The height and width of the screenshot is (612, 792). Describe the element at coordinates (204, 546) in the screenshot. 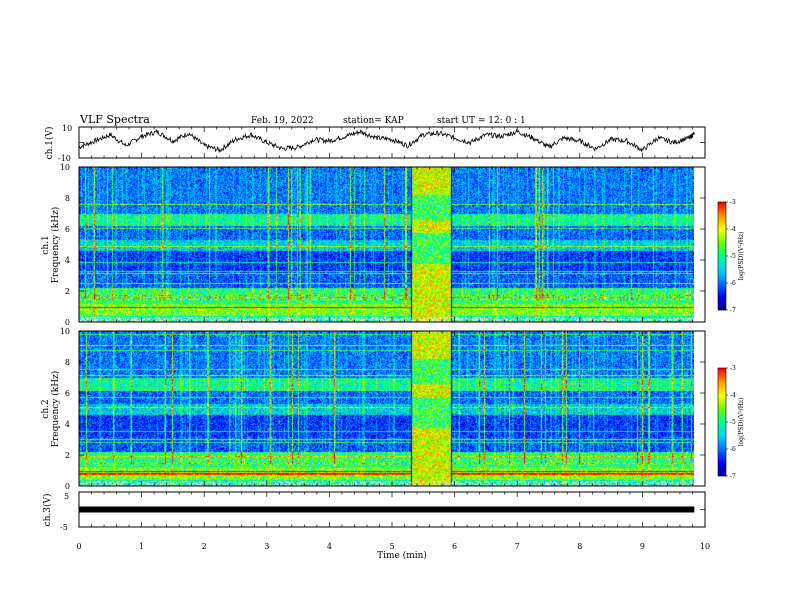

I see `x-tick-label: 2` at that location.